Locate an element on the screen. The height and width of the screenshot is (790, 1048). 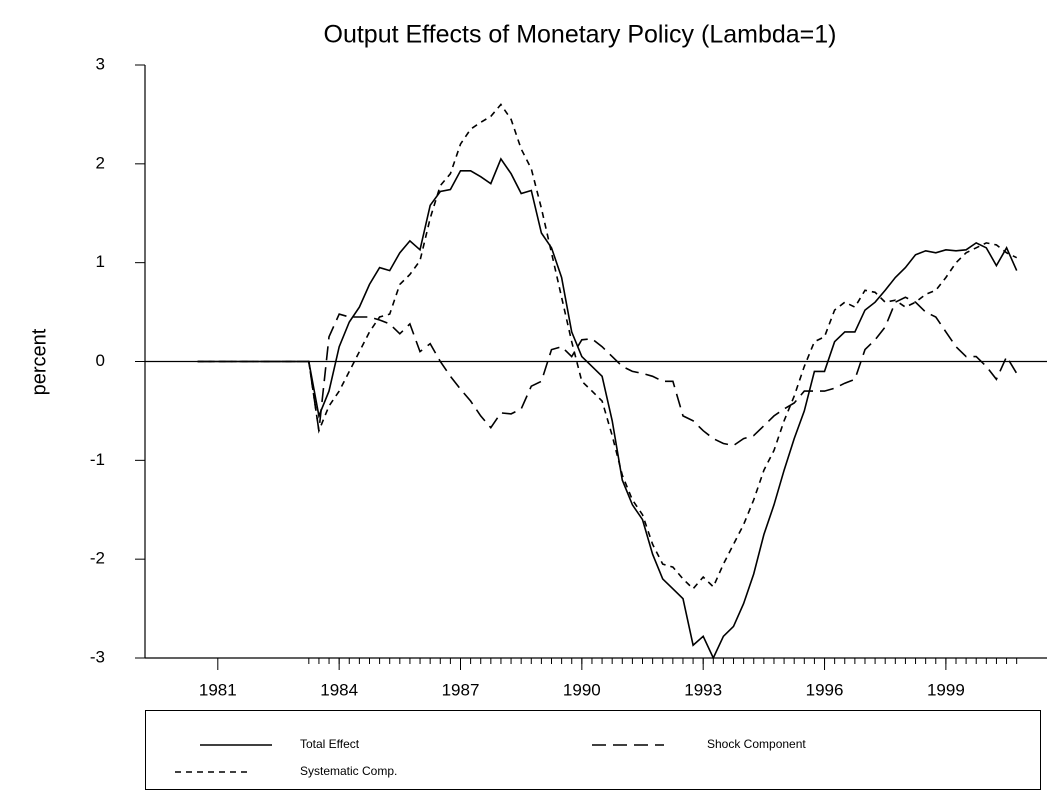
y-tick-label: 2 is located at coordinates (100, 162).